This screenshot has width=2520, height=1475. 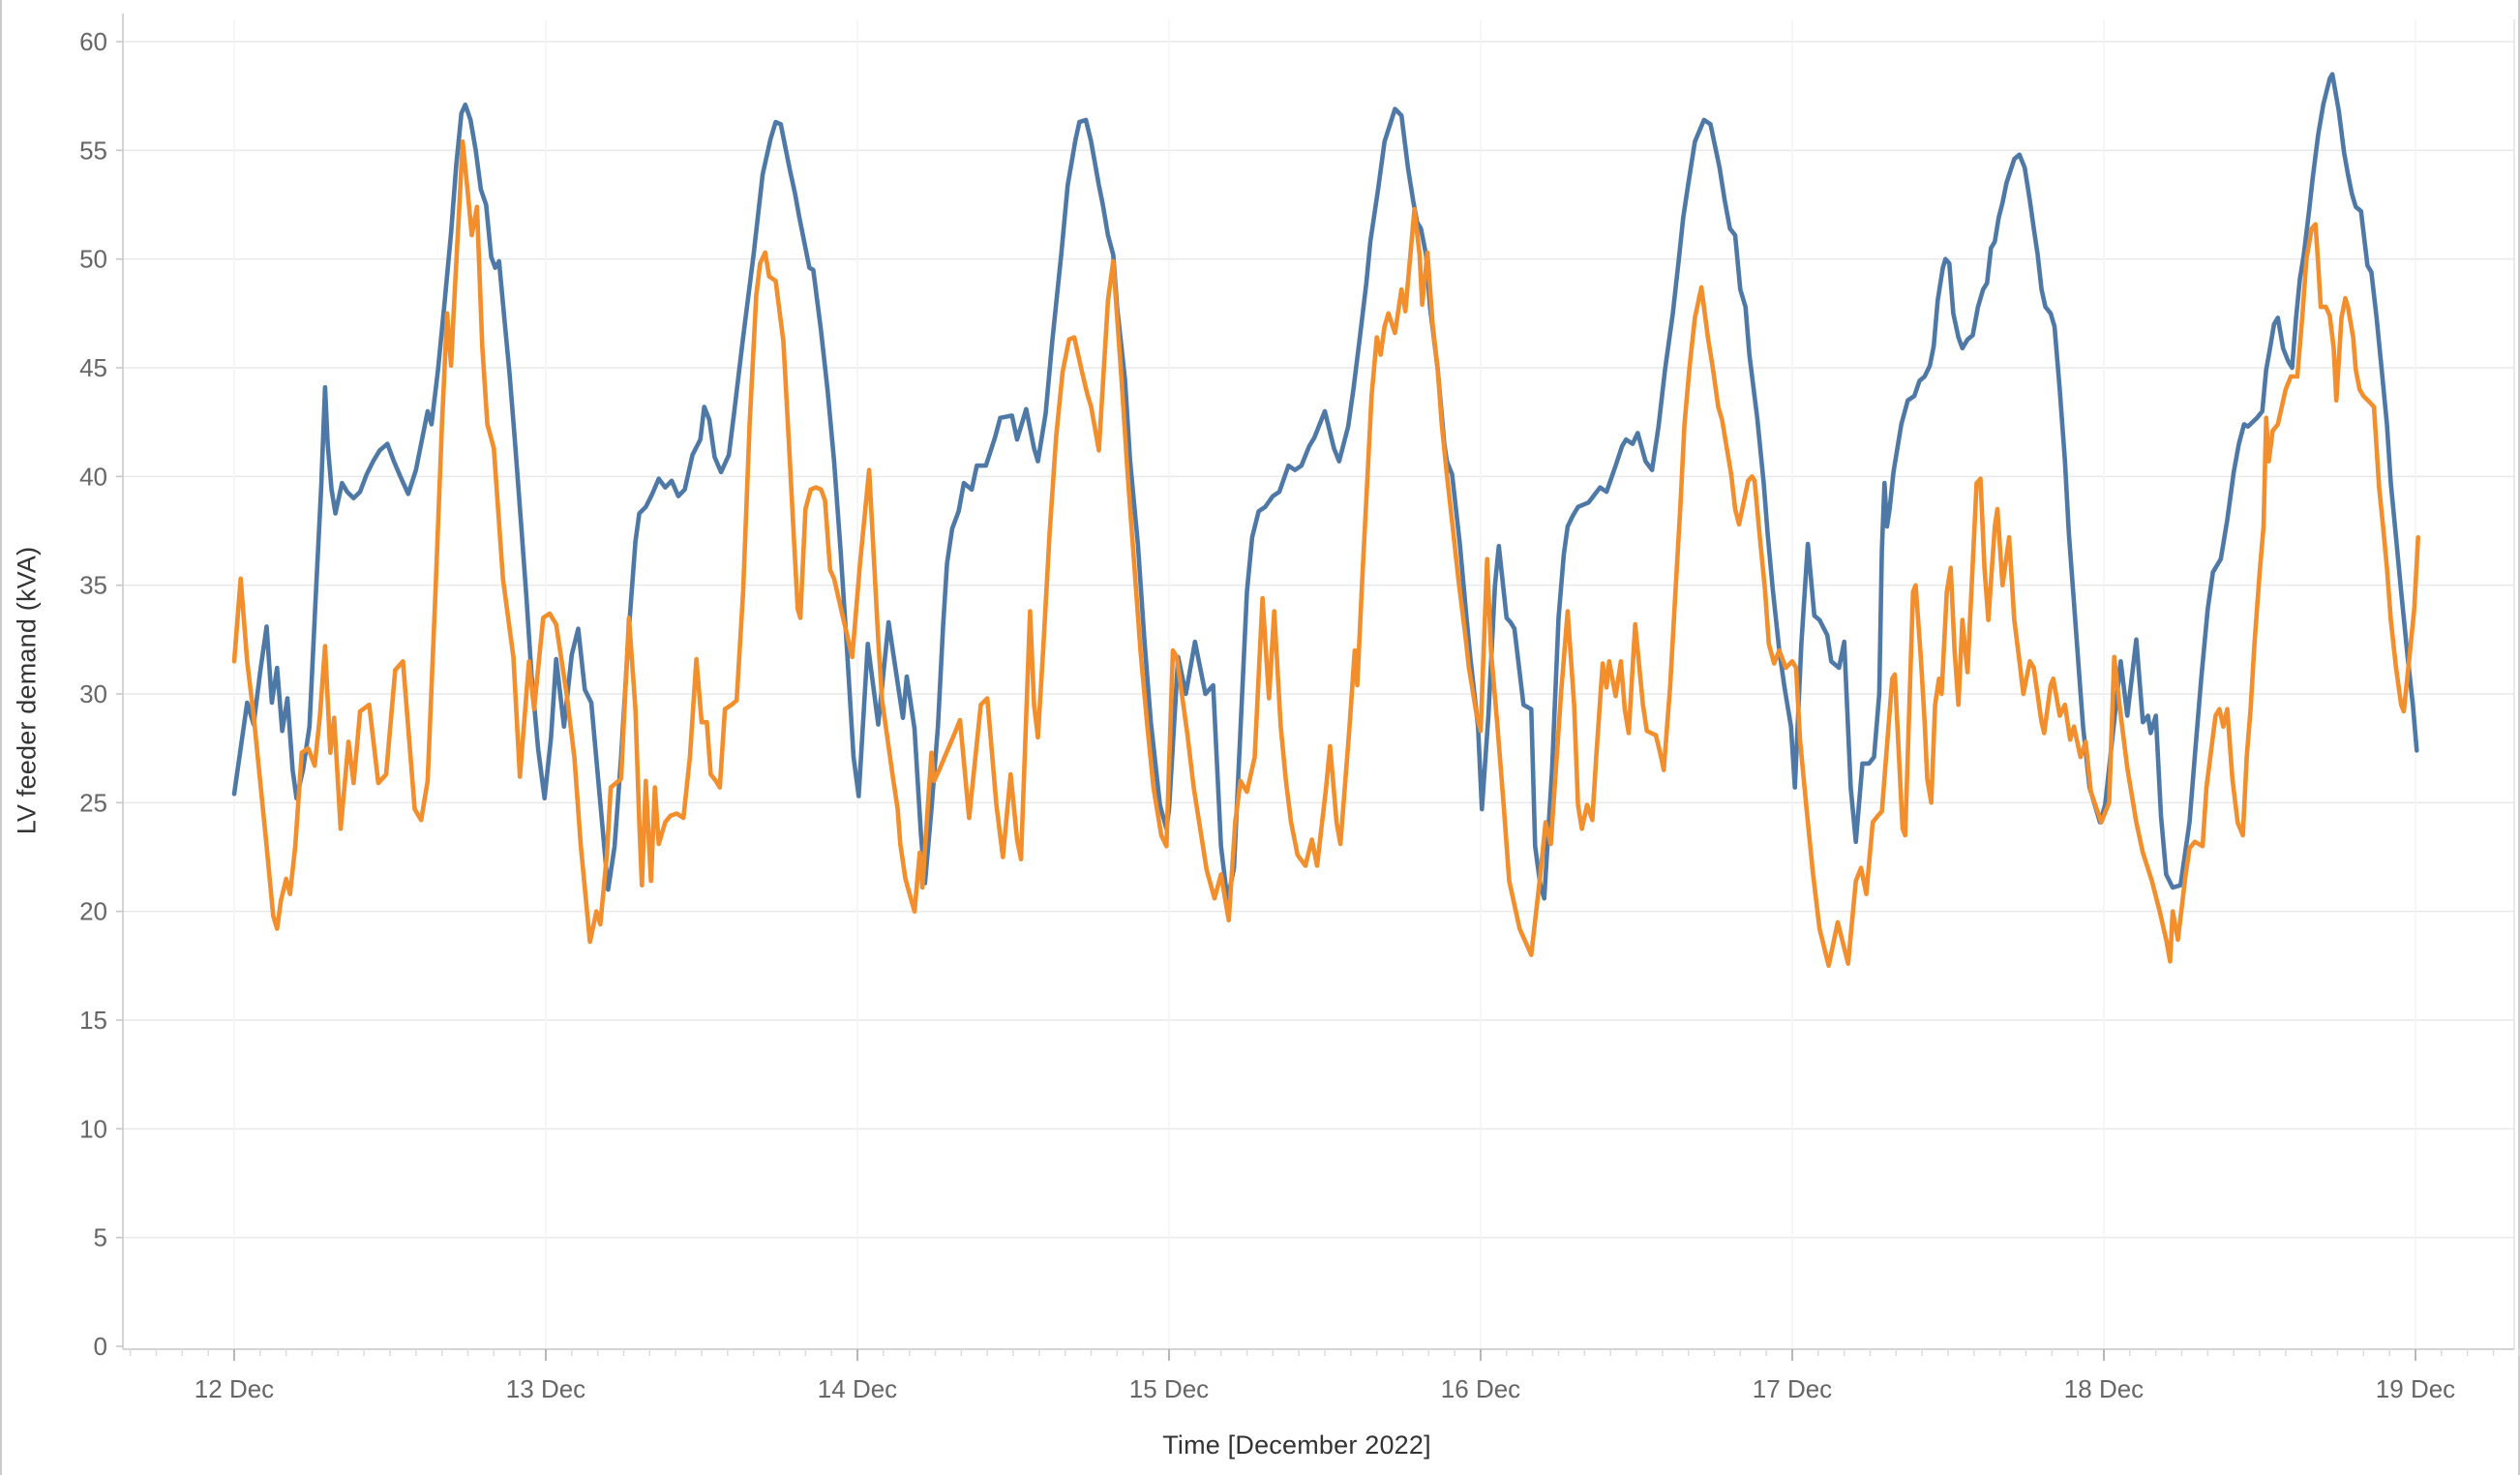 What do you see at coordinates (1793, 1388) in the screenshot?
I see `x-tick-label: 17 Dec` at bounding box center [1793, 1388].